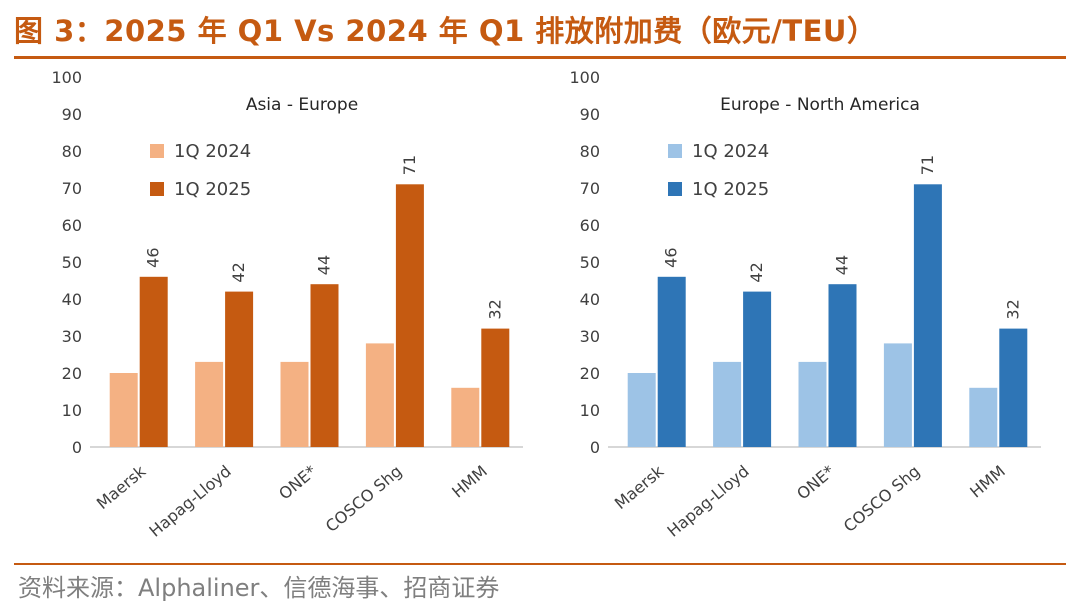 Image resolution: width=1080 pixels, height=610 pixels. What do you see at coordinates (259, 588) in the screenshot?
I see `source-note: 资料来源：Alphaliner、信德海事、招商证券` at bounding box center [259, 588].